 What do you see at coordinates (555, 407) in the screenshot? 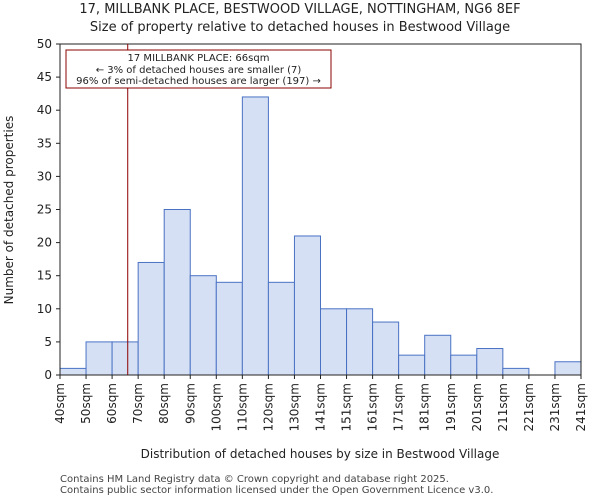
I see `x-tick-label: 231sqm` at bounding box center [555, 407].